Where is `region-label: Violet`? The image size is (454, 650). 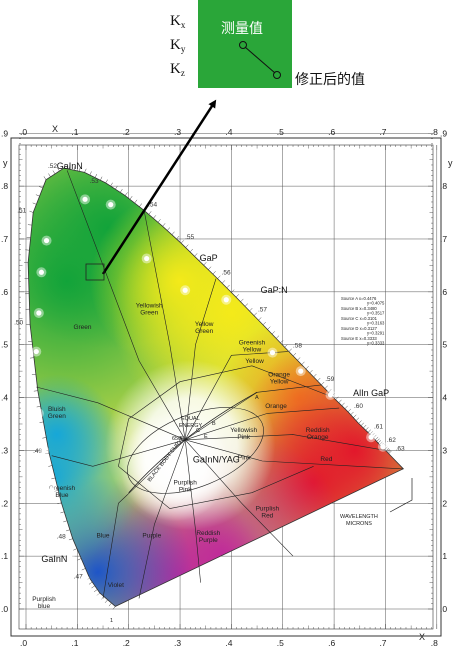
region-label: Violet is located at coordinates (116, 585).